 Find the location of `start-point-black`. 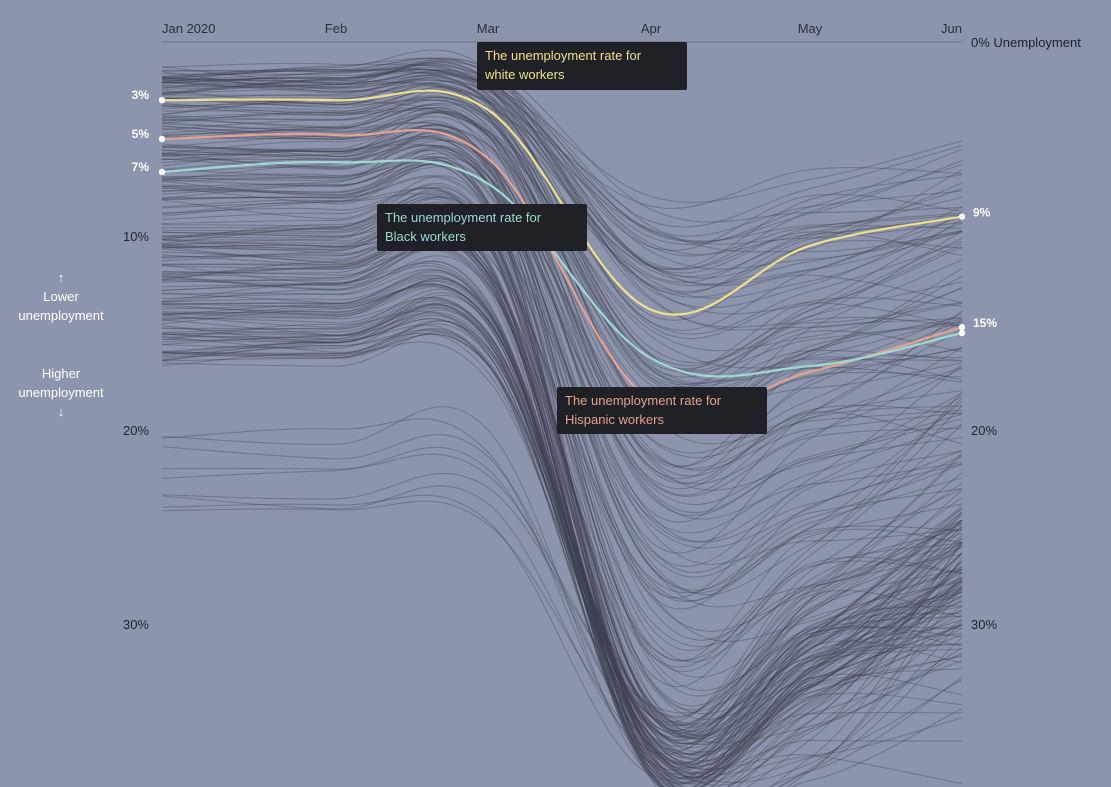

start-point-black is located at coordinates (162, 172).